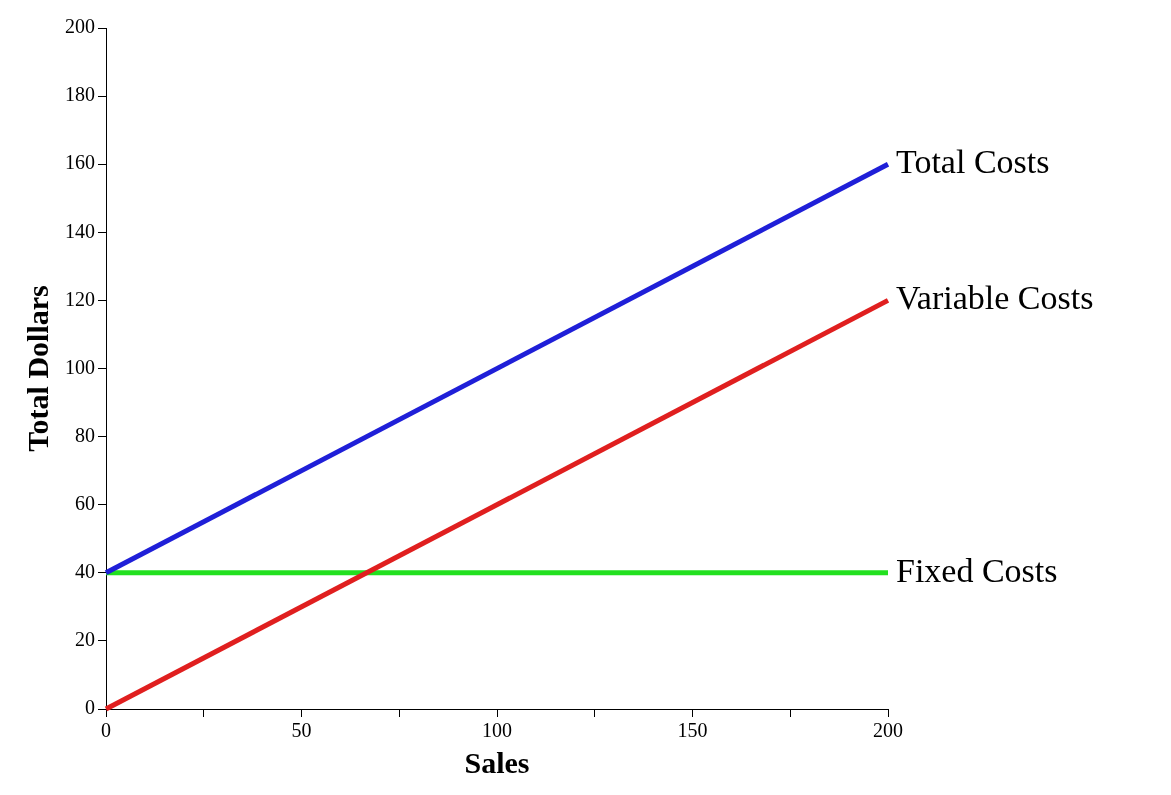 This screenshot has width=1171, height=795. Describe the element at coordinates (80, 162) in the screenshot. I see `y-tick-label: 160` at that location.